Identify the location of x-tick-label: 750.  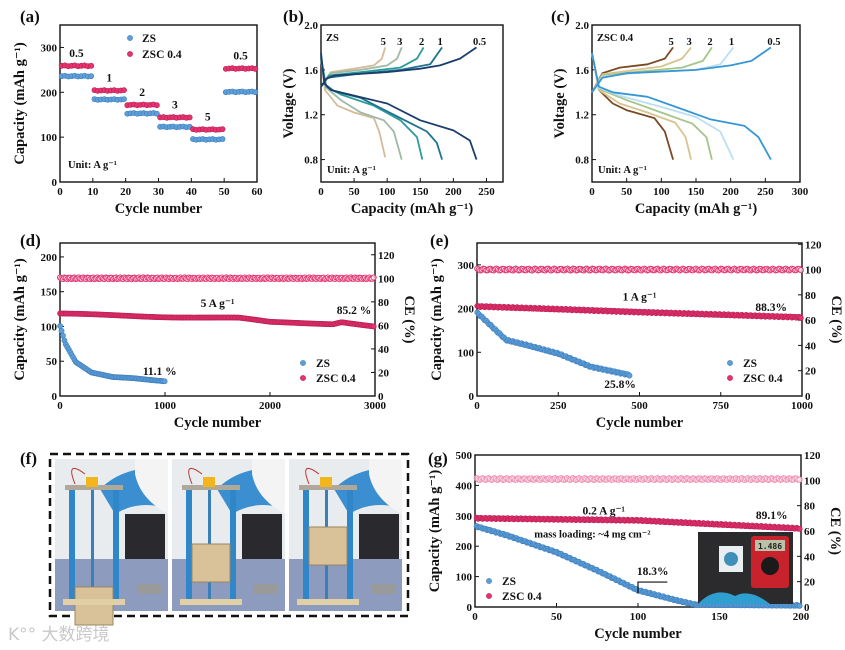
(721, 406).